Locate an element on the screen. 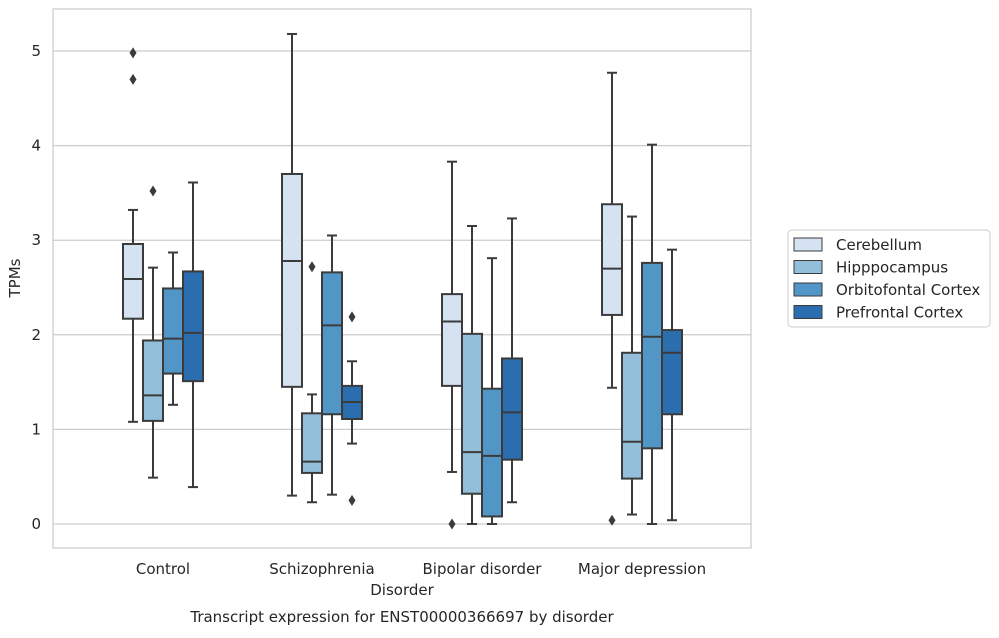  x-tick-label: Bipolar disorder is located at coordinates (483, 569).